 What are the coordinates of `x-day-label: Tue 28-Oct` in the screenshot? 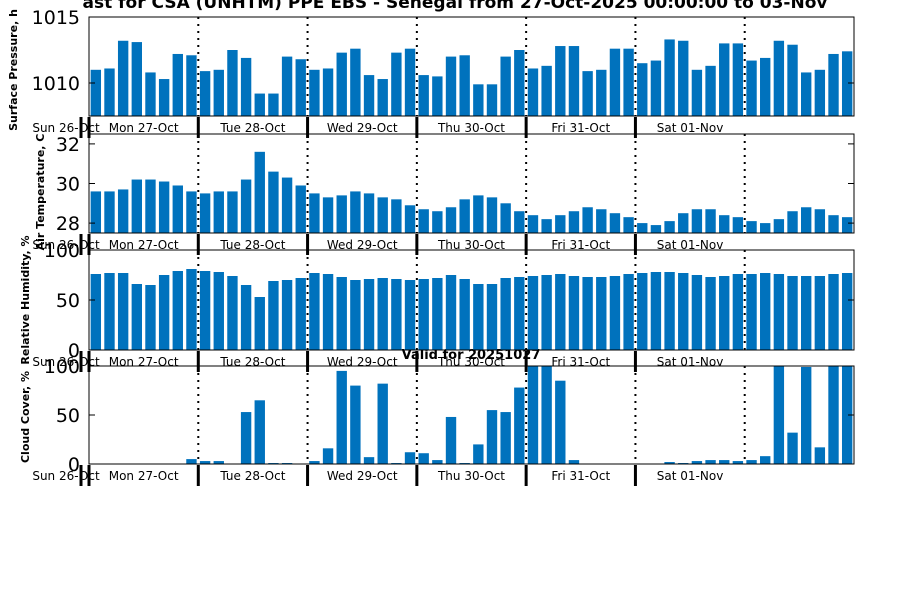 It's located at (252, 245).